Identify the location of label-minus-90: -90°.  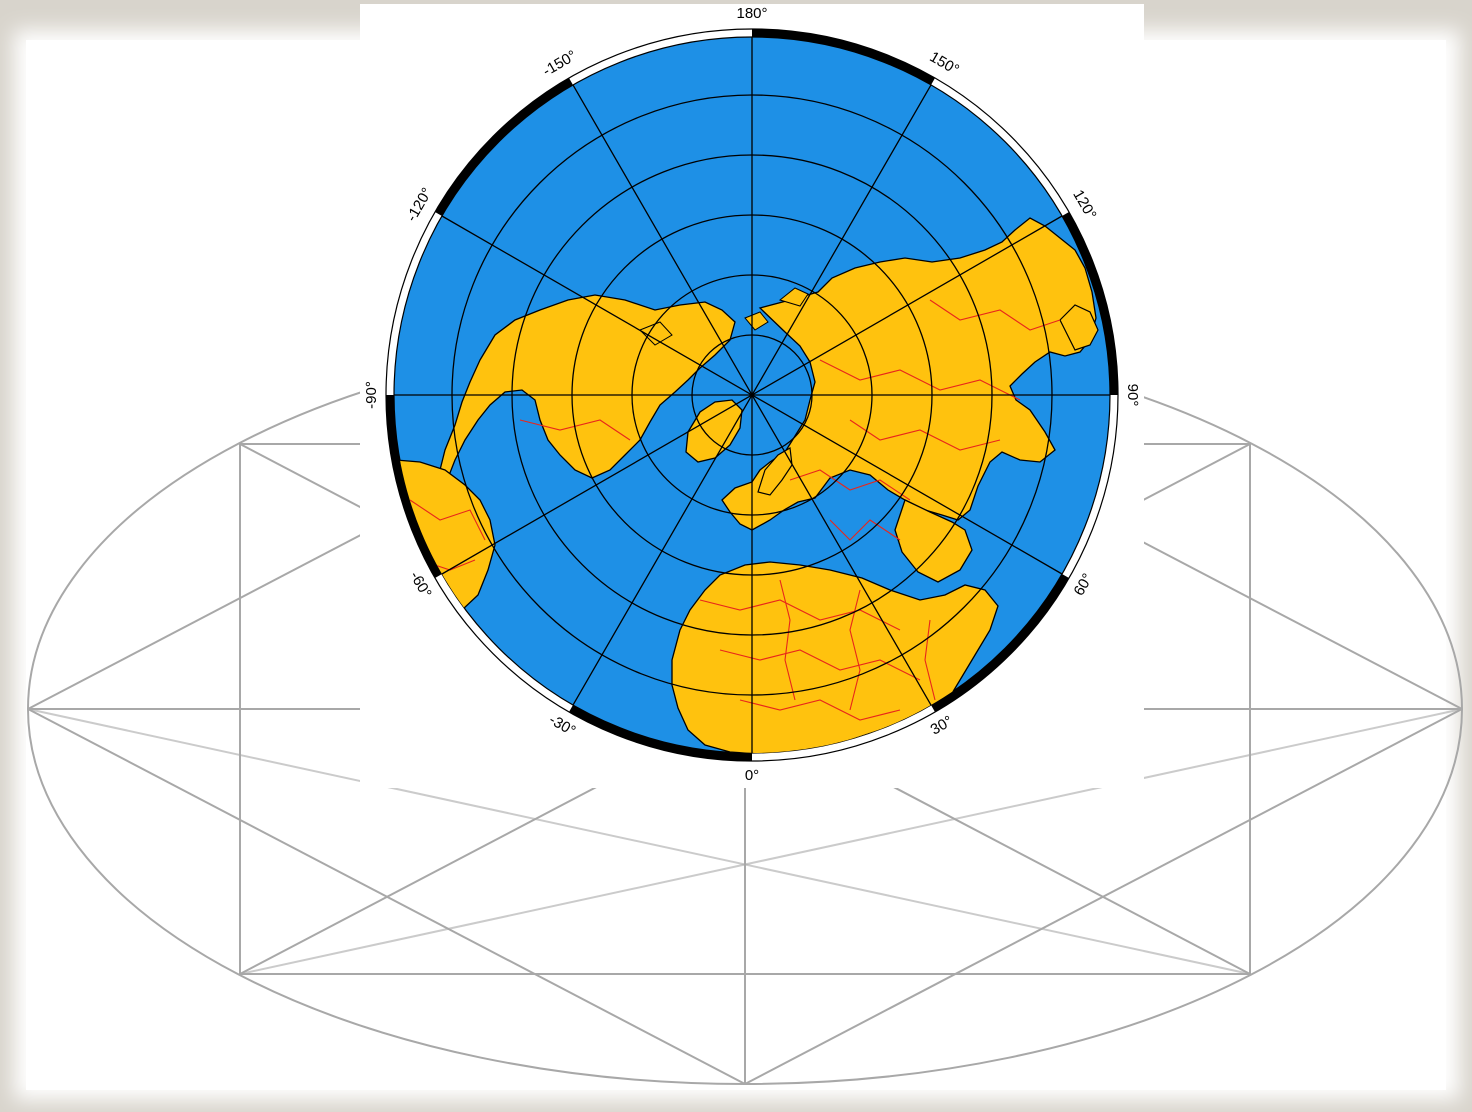
(371, 395).